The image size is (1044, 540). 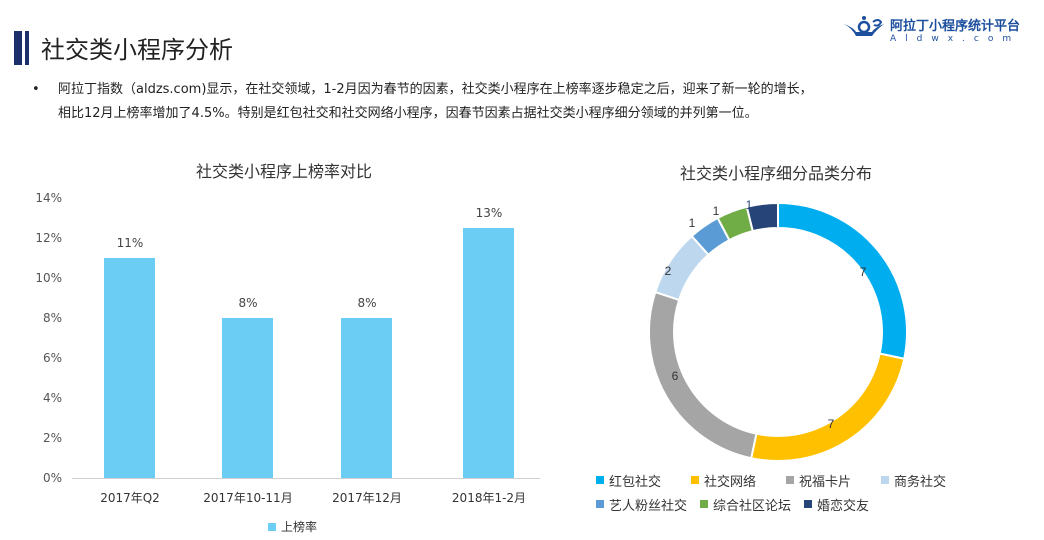 I want to click on legend-item: 商务社交, so click(x=928, y=480).